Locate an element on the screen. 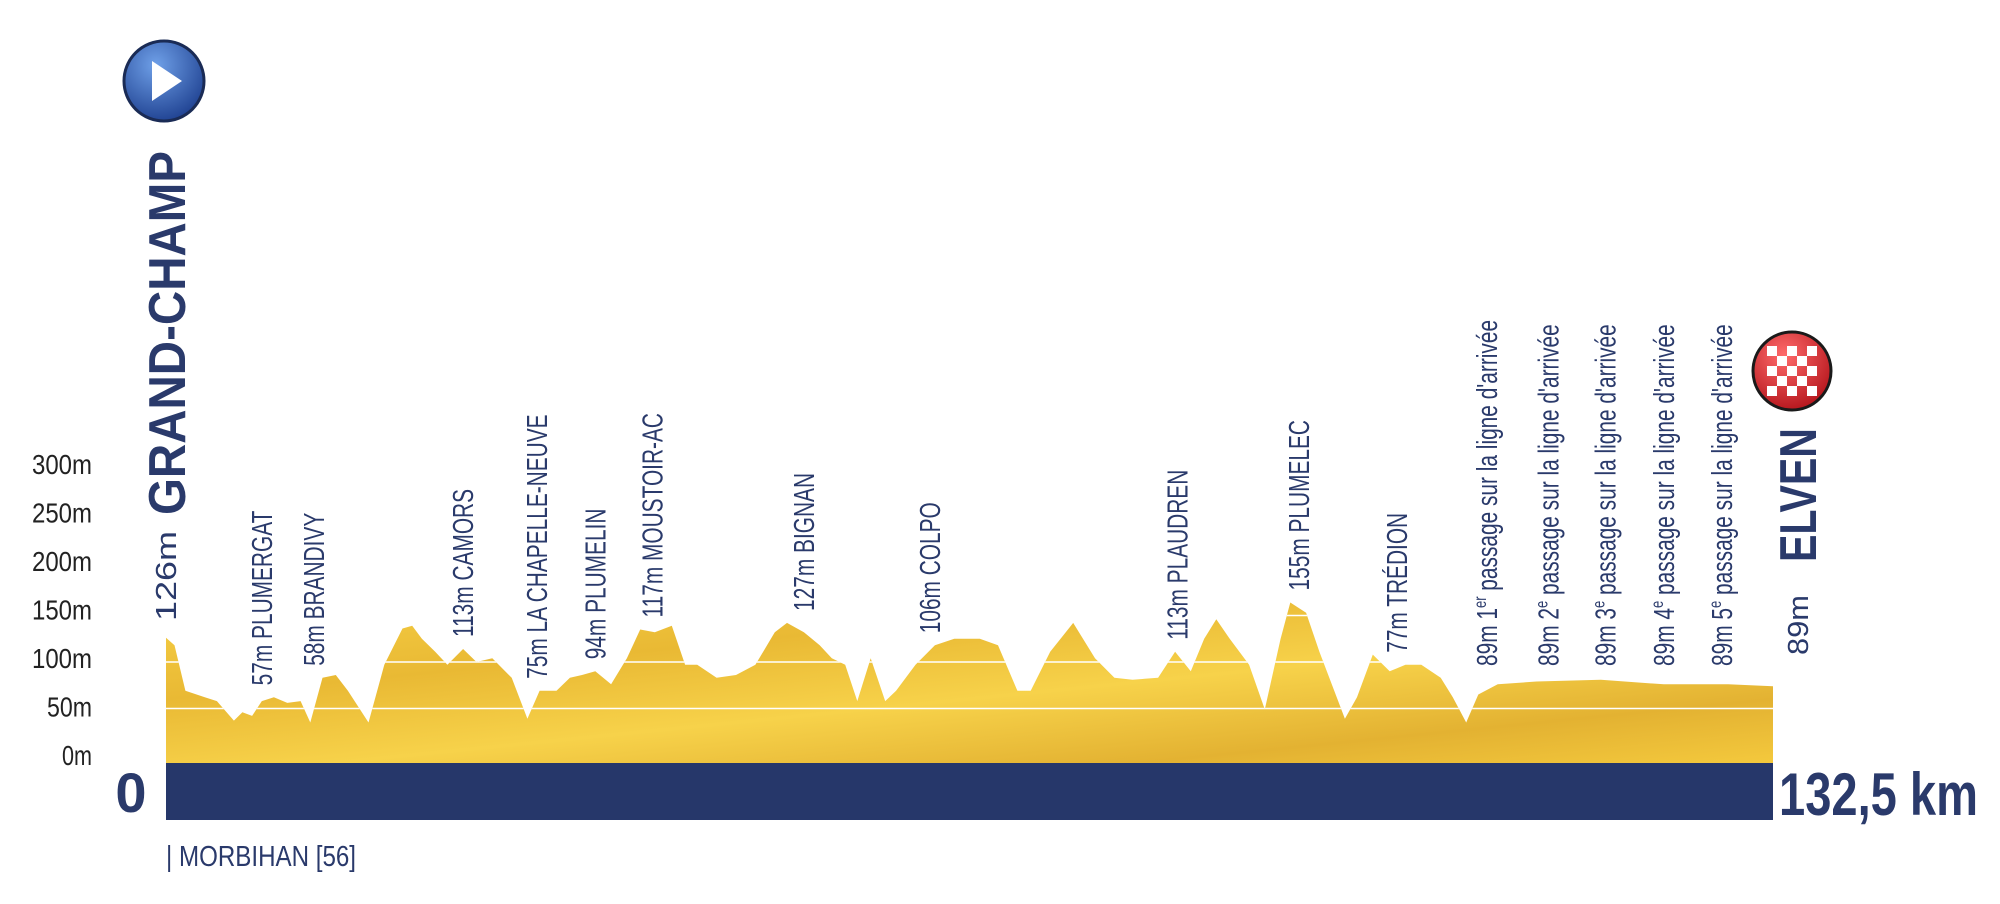 The width and height of the screenshot is (2000, 904). waypoint-label: 113m CAMORS is located at coordinates (464, 563).